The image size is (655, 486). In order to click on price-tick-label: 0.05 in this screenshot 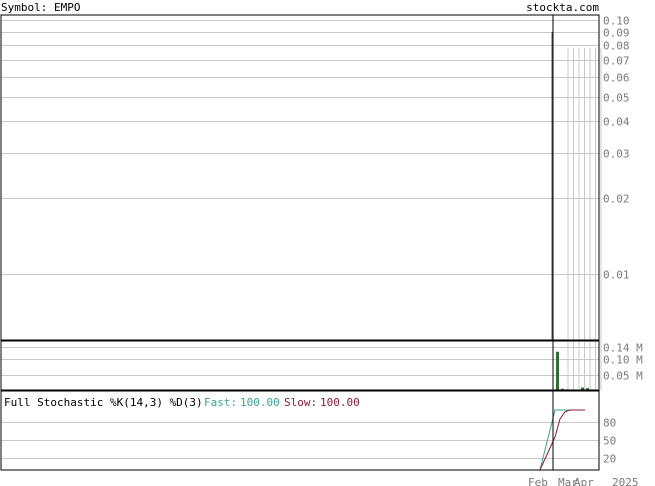, I will do `click(616, 98)`.